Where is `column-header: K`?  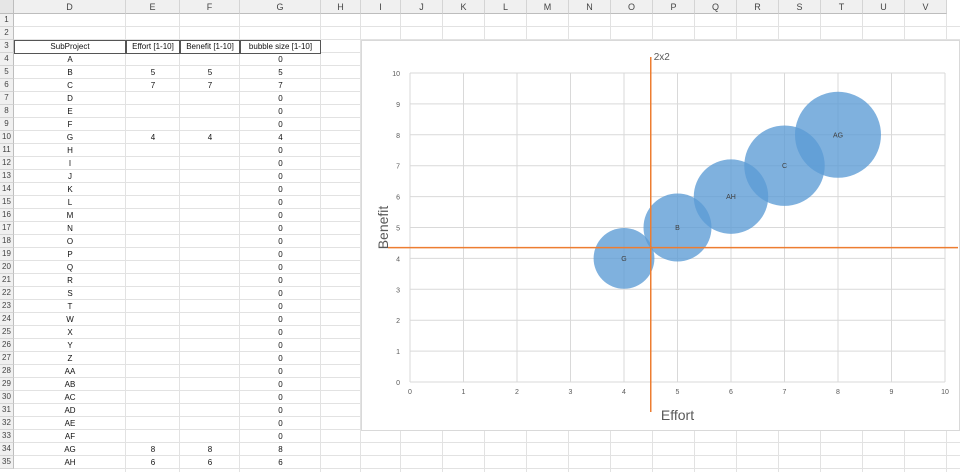
column-header: K is located at coordinates (464, 7).